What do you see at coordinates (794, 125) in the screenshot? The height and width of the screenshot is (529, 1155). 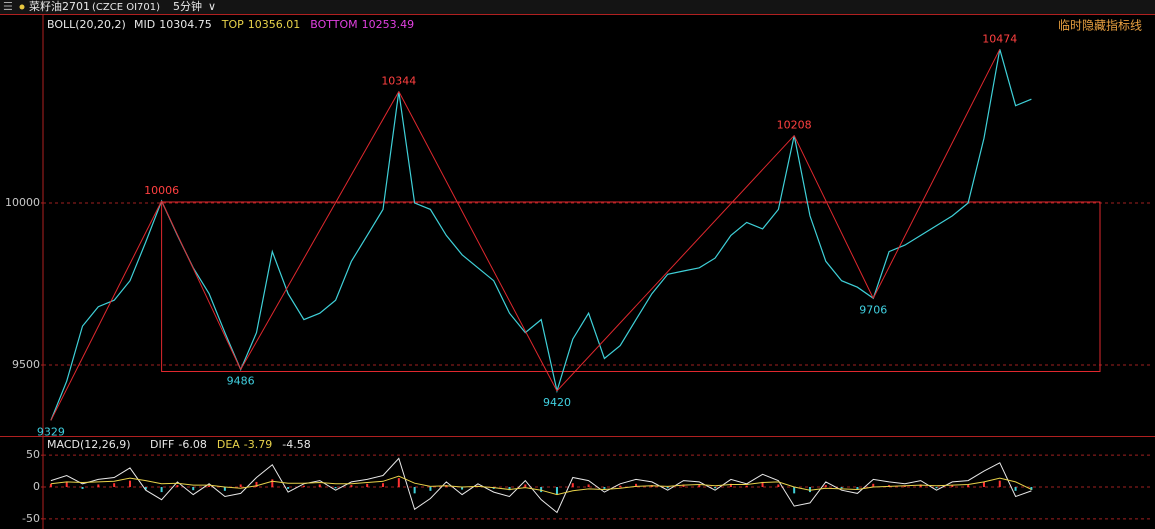 I see `pivot-label: 10208` at bounding box center [794, 125].